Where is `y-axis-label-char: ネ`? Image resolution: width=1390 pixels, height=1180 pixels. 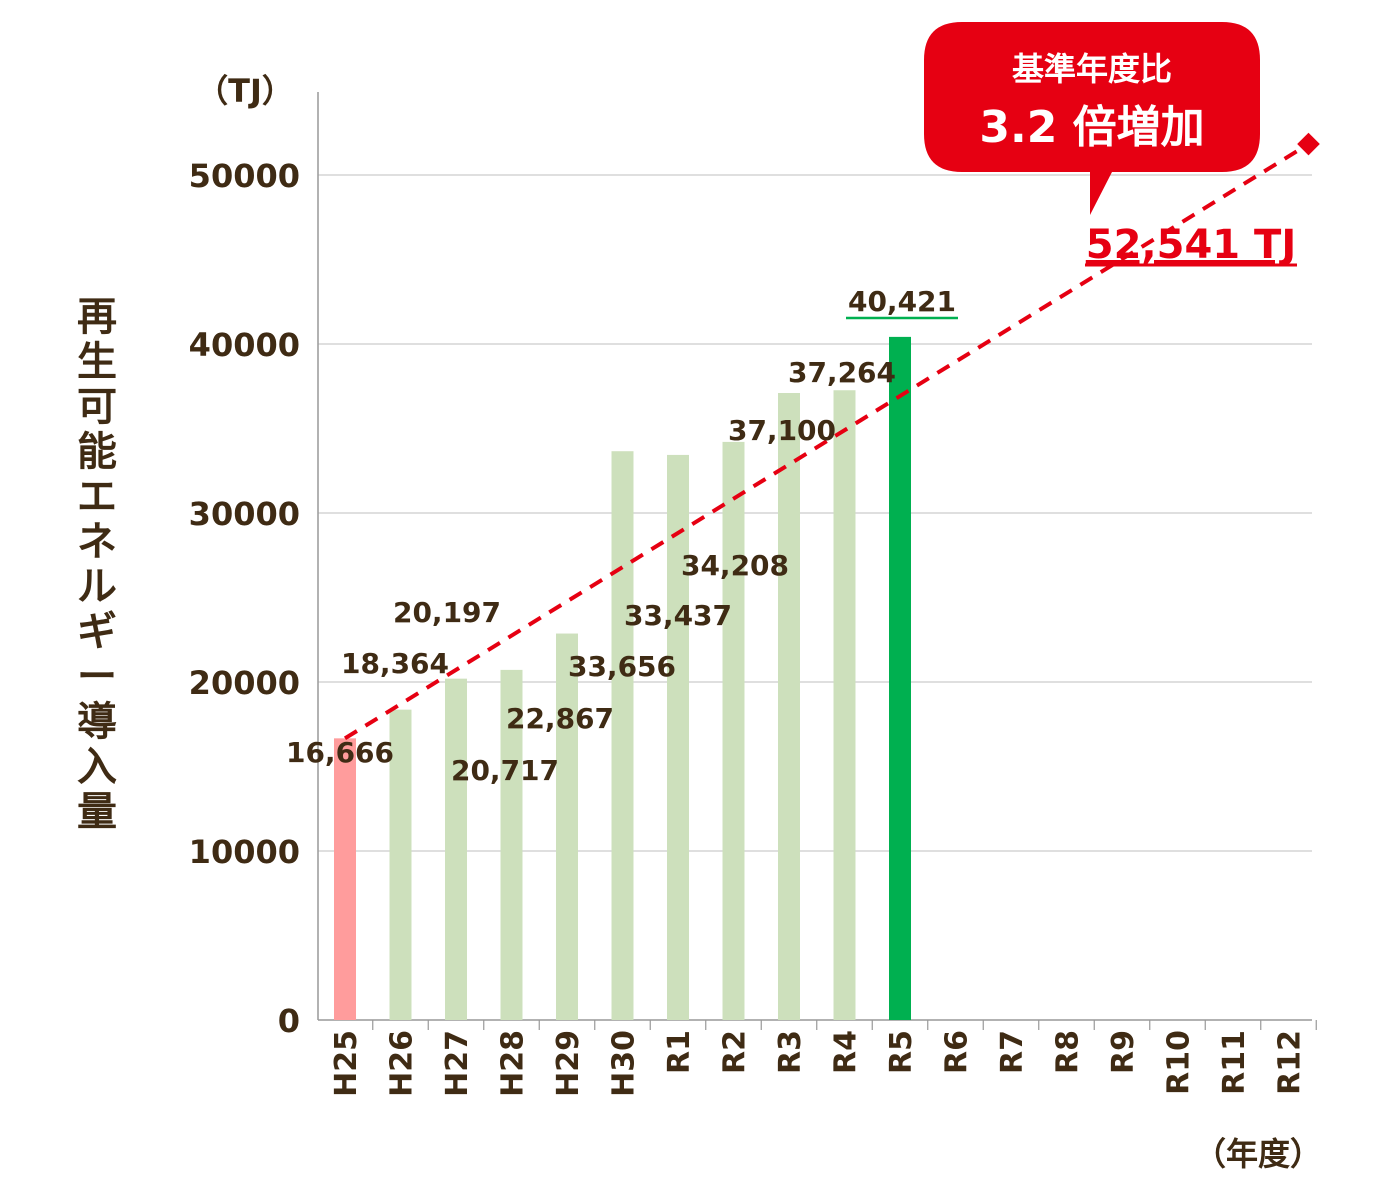 y-axis-label-char: ネ is located at coordinates (97, 542).